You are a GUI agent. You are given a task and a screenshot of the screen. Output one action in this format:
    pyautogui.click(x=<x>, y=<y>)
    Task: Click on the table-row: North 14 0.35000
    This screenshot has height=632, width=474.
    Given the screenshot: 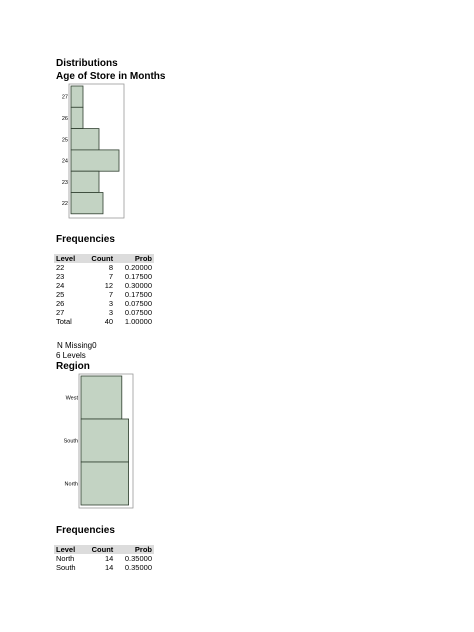 What is the action you would take?
    pyautogui.click(x=104, y=558)
    